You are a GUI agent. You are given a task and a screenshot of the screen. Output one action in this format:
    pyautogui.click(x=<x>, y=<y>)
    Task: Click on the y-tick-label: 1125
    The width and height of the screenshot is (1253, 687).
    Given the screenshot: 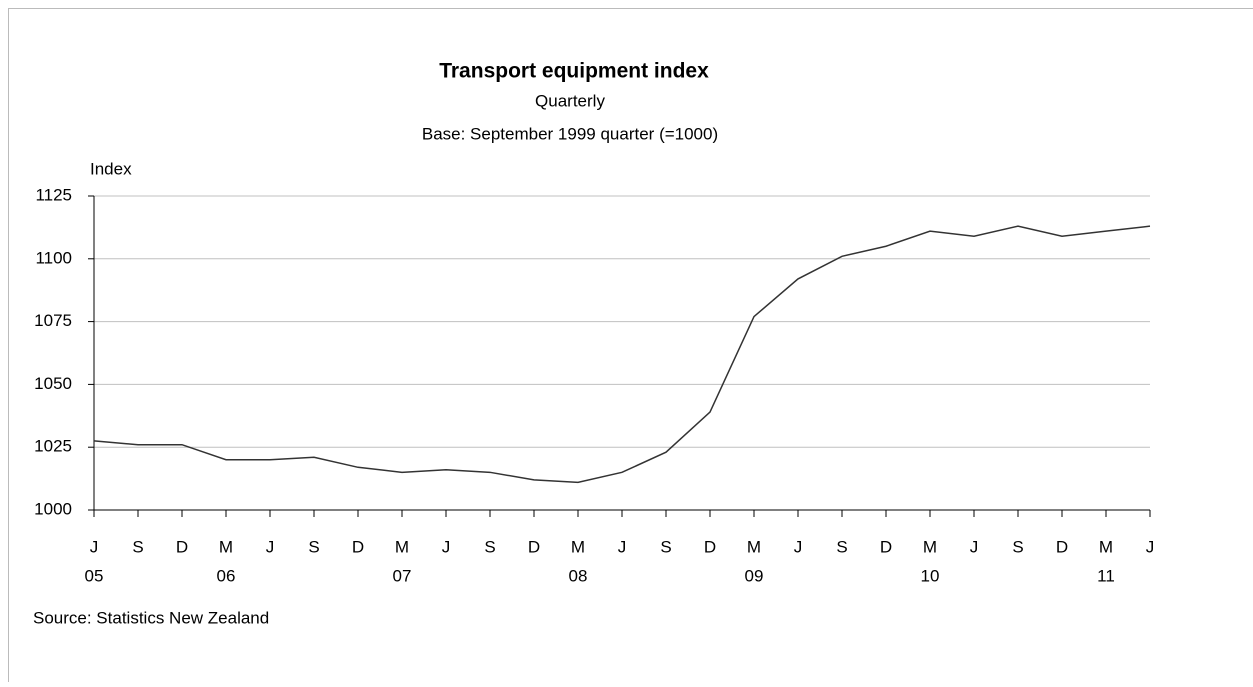 What is the action you would take?
    pyautogui.click(x=53, y=194)
    